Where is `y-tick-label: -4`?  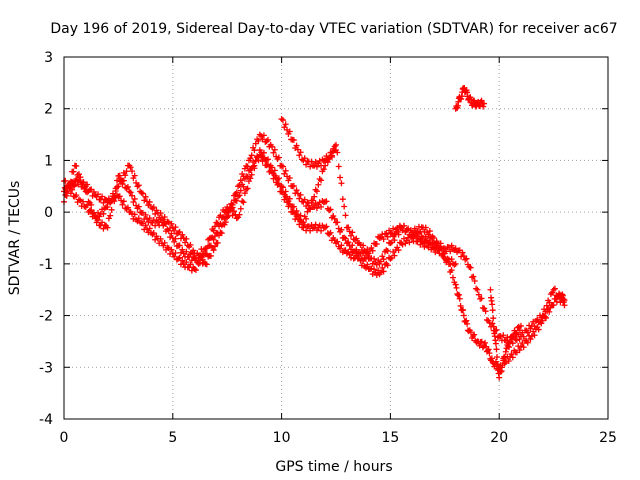 y-tick-label: -4 is located at coordinates (46, 420).